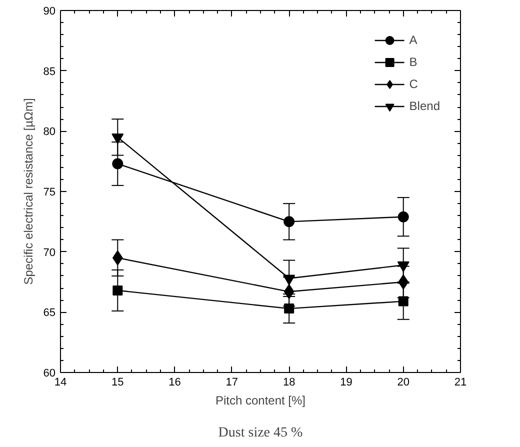  Describe the element at coordinates (49, 72) in the screenshot. I see `y-tick-label: 85` at that location.